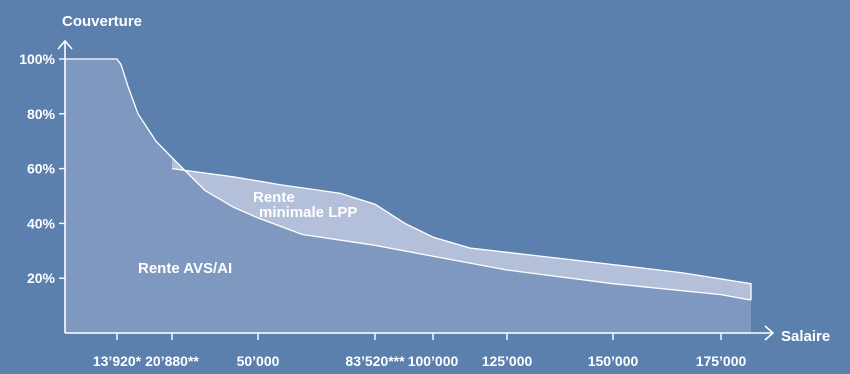 This screenshot has height=374, width=850. Describe the element at coordinates (41, 114) in the screenshot. I see `y-tick-label: 80%` at that location.